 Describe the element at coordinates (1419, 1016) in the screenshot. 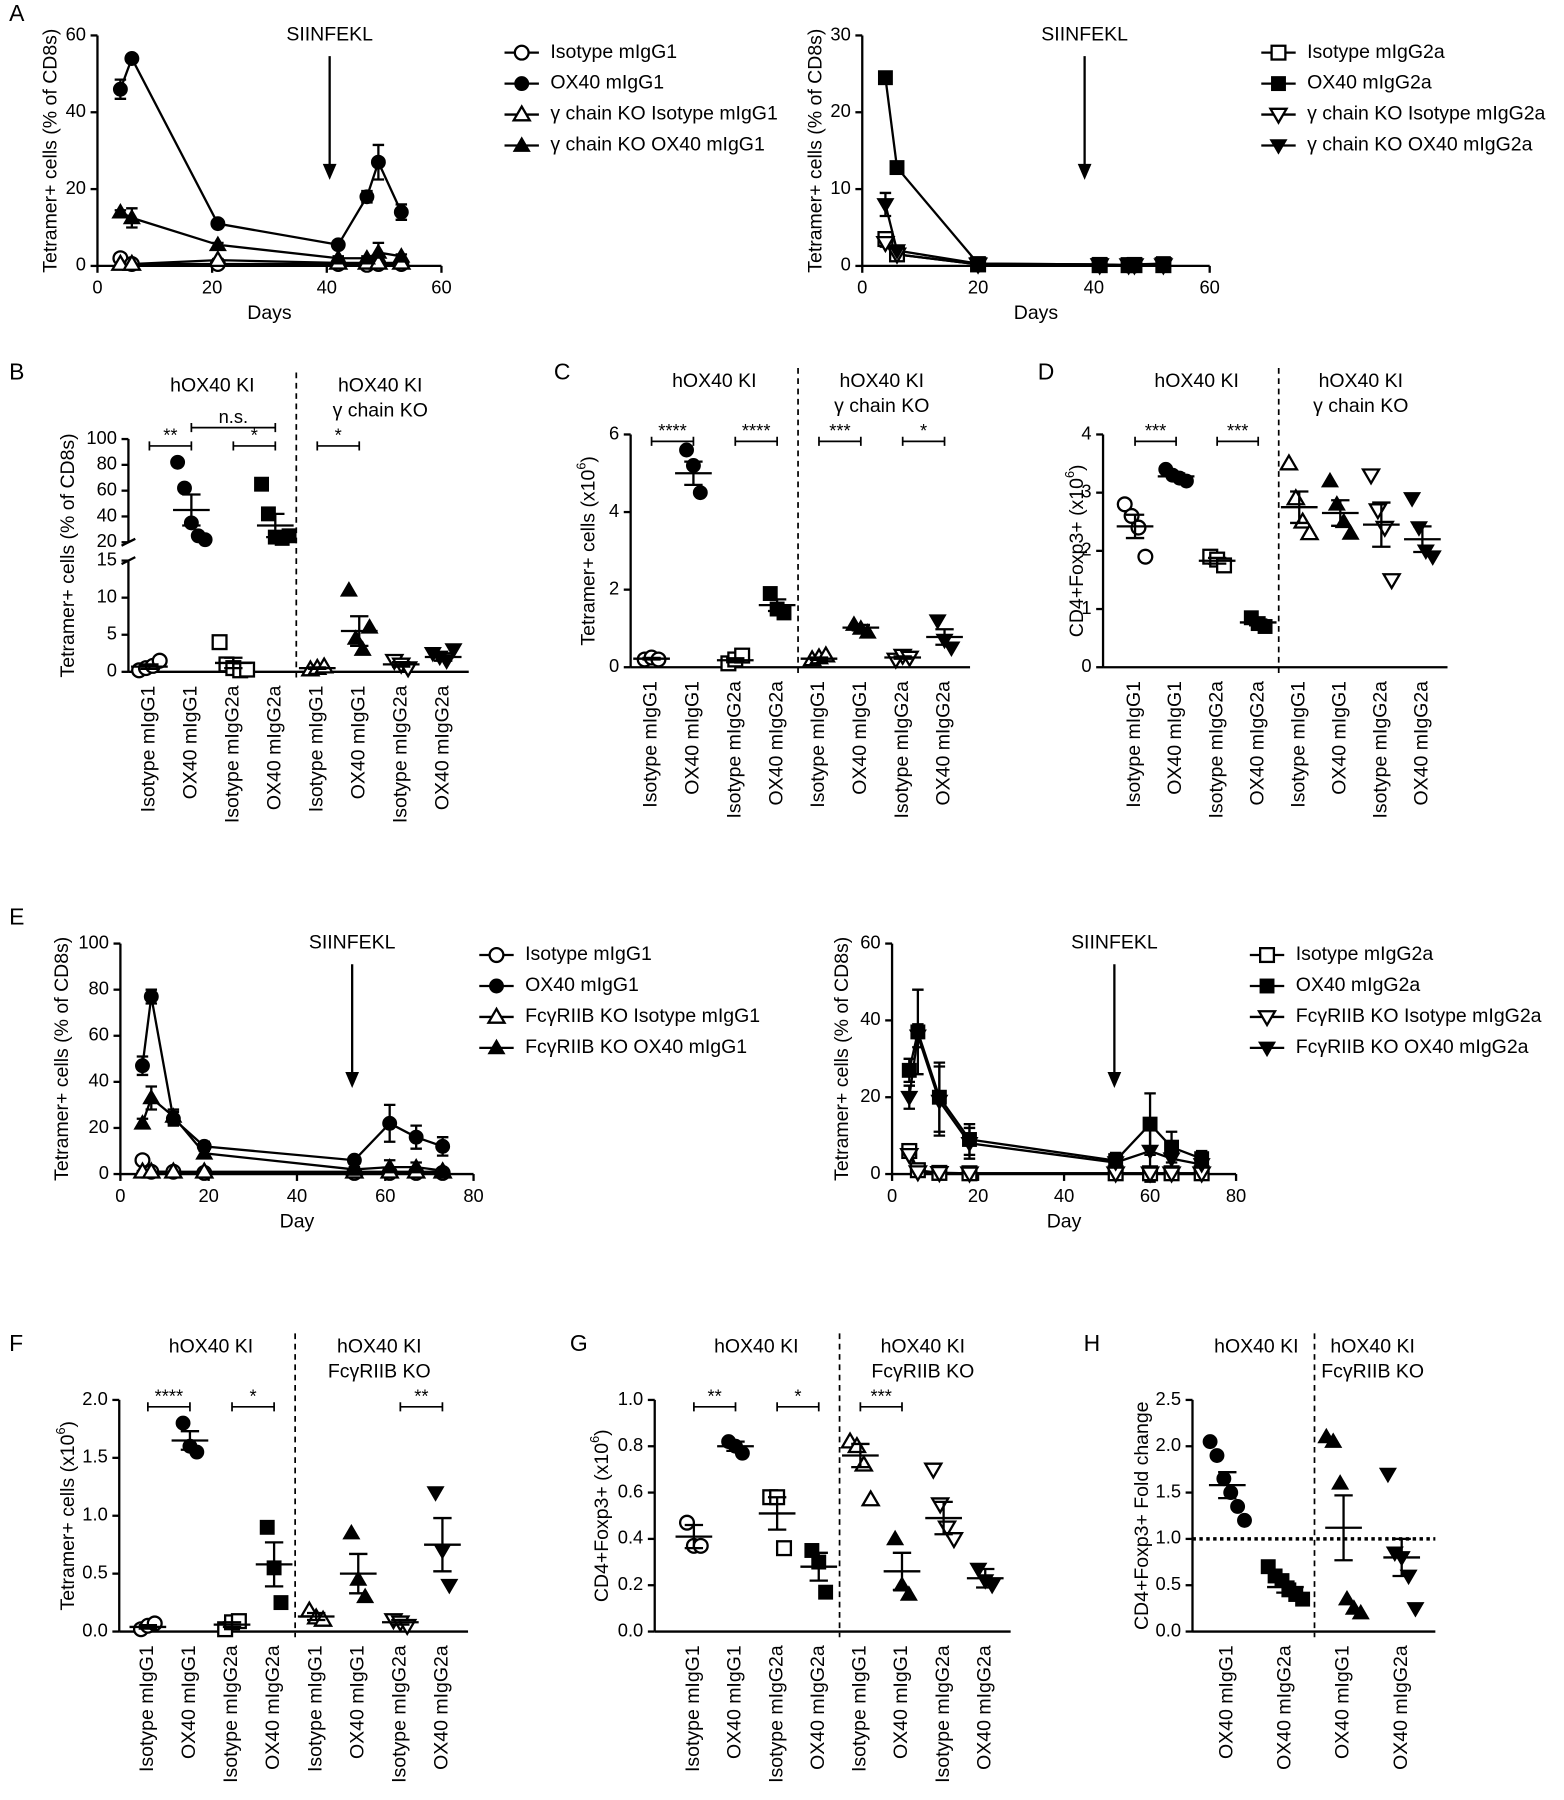

I see `legend-label: FcγRIIB KO Isotype mIgG2a` at that location.